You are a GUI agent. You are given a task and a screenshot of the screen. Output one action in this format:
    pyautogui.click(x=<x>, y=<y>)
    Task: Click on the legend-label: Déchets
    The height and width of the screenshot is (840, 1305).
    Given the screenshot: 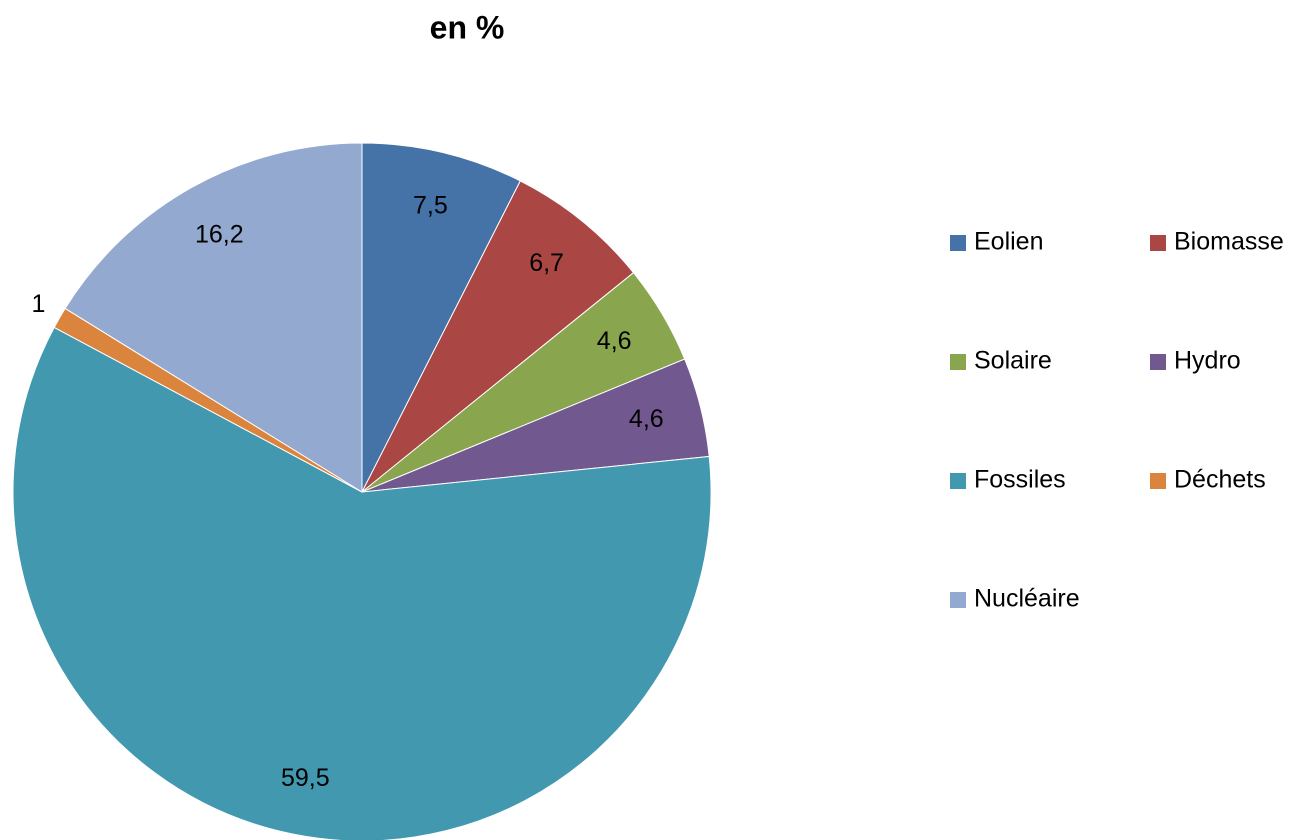 What is the action you would take?
    pyautogui.click(x=1220, y=480)
    